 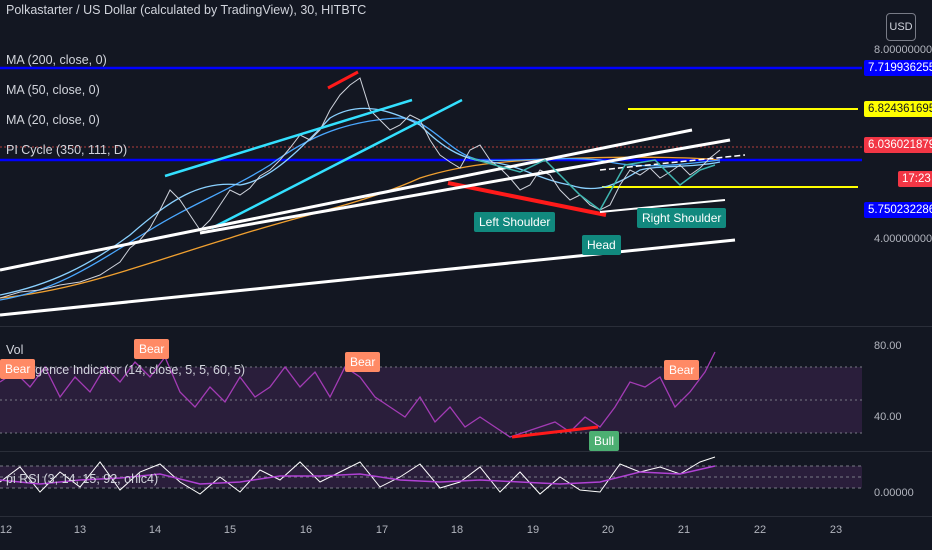 What do you see at coordinates (152, 349) in the screenshot?
I see `bear-label-2: Bear` at bounding box center [152, 349].